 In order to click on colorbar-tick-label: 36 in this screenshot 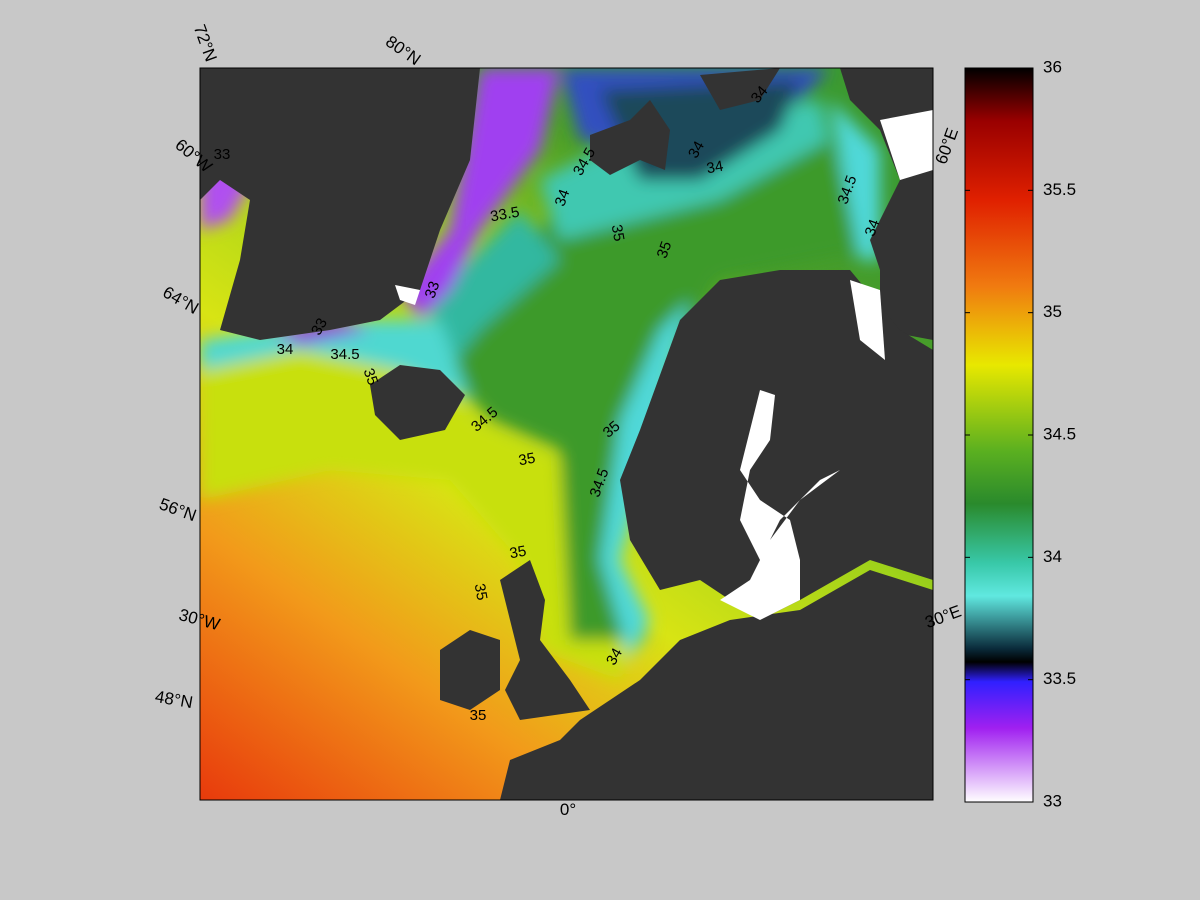, I will do `click(1052, 66)`.